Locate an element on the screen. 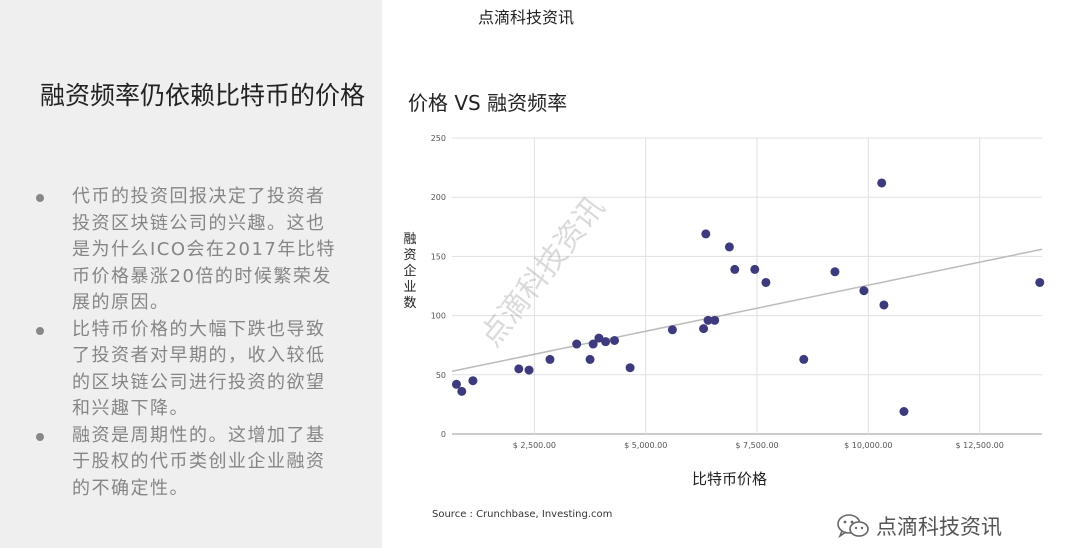 Image resolution: width=1080 pixels, height=548 pixels. chart-title: 价格 VS 融资频率 is located at coordinates (488, 103).